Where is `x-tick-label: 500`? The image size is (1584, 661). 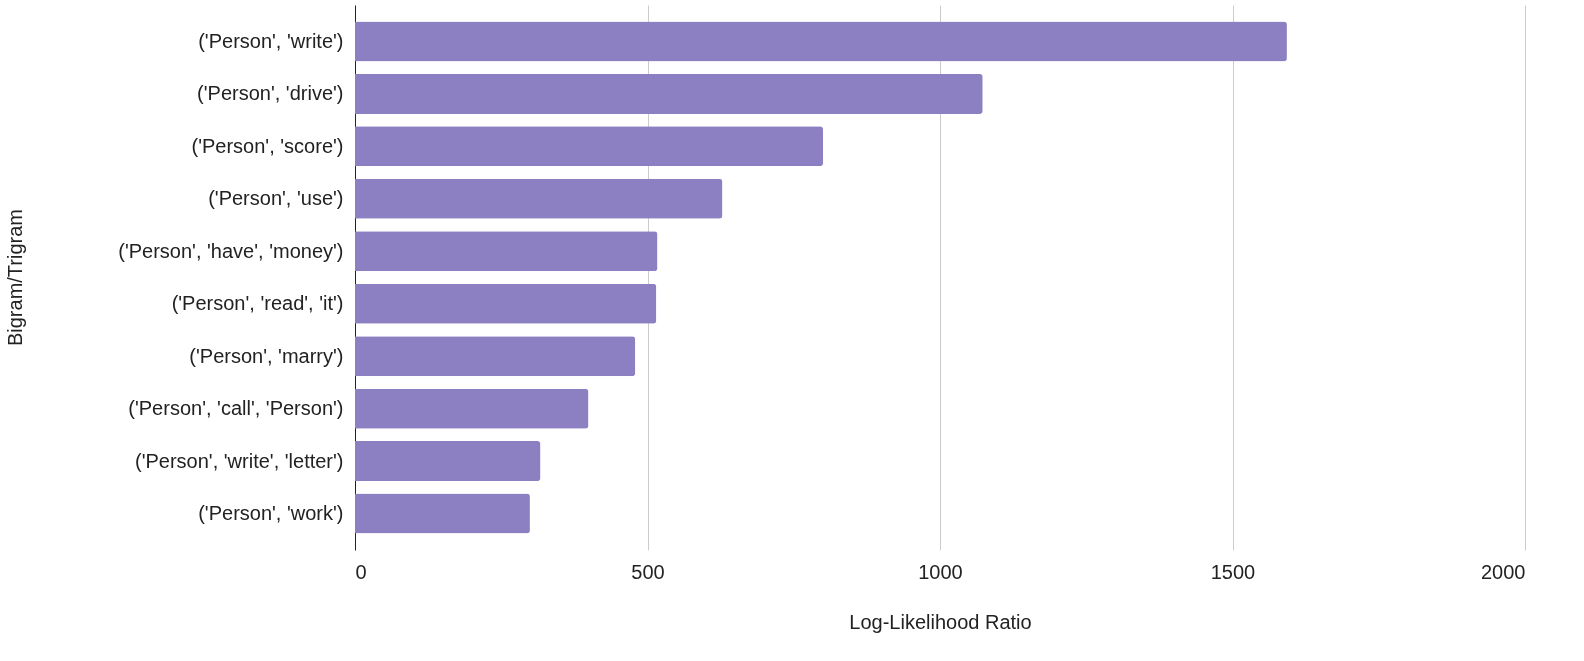 x-tick-label: 500 is located at coordinates (648, 571).